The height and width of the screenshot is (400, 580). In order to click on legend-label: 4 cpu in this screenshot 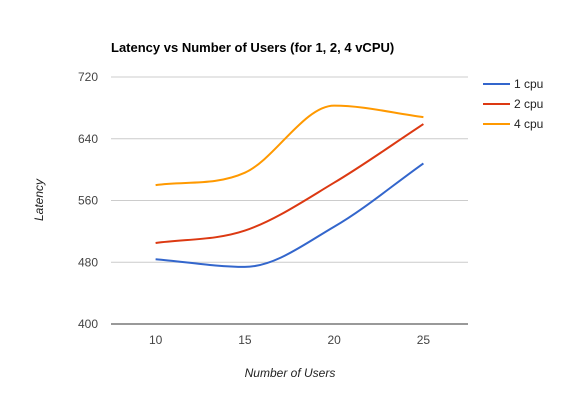, I will do `click(528, 124)`.